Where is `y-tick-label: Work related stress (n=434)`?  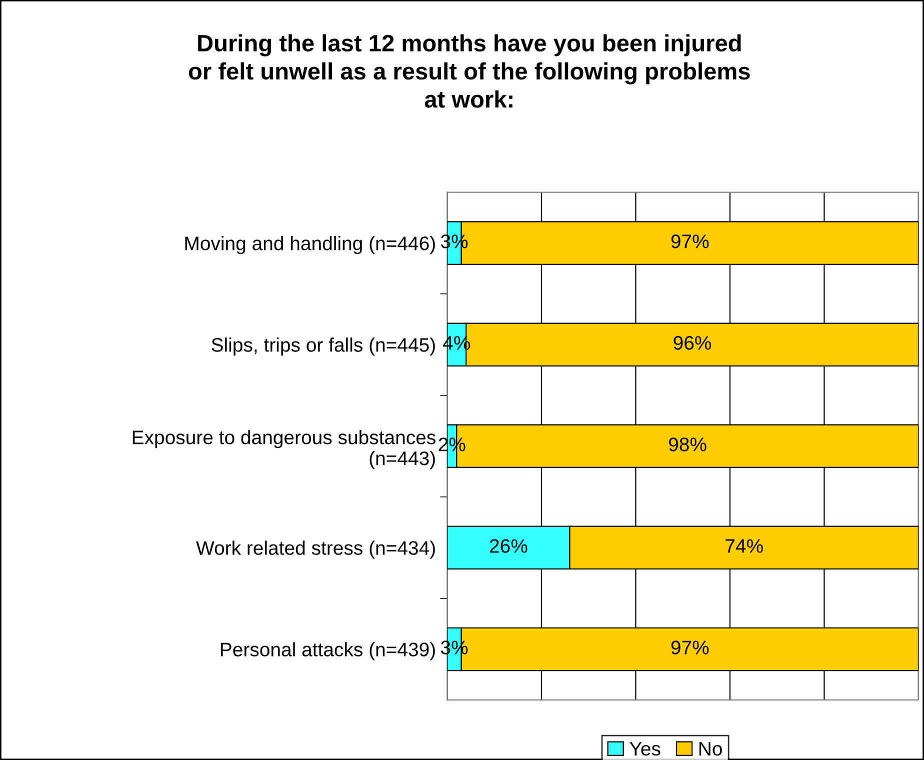
y-tick-label: Work related stress (n=434) is located at coordinates (315, 549).